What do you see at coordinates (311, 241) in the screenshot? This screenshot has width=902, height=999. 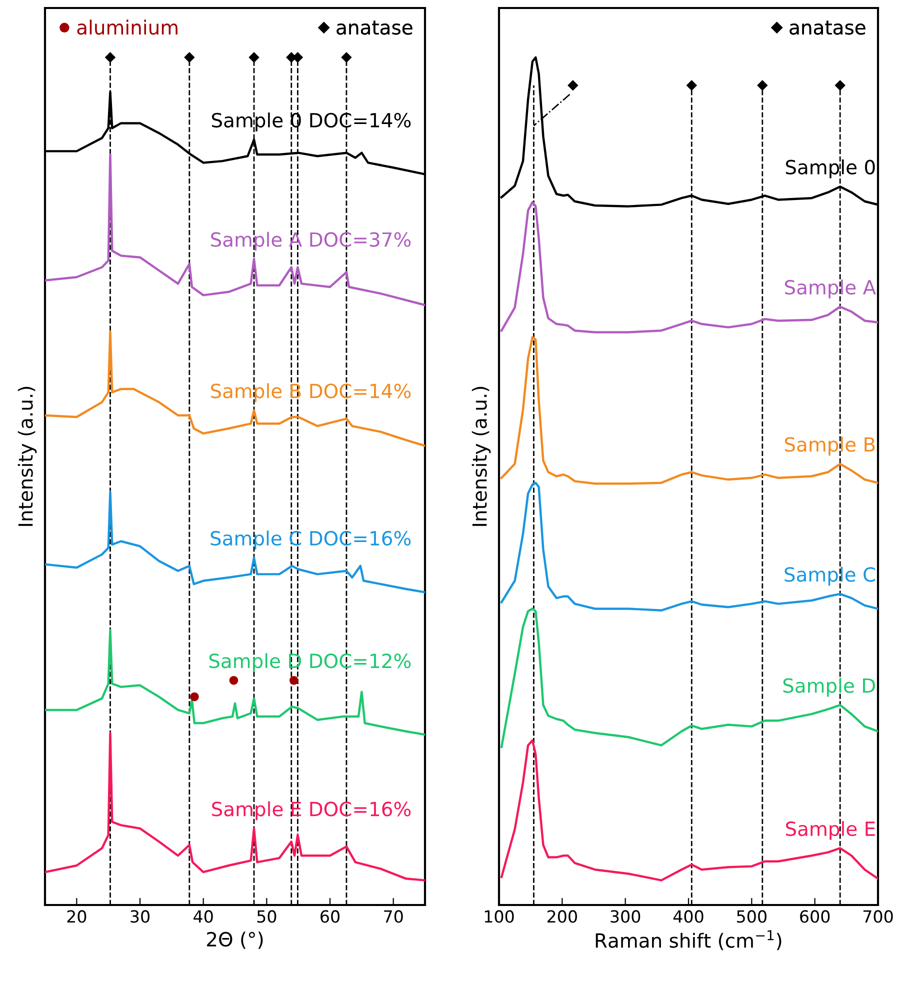 I see `series-label: Sample A DOC=37%` at bounding box center [311, 241].